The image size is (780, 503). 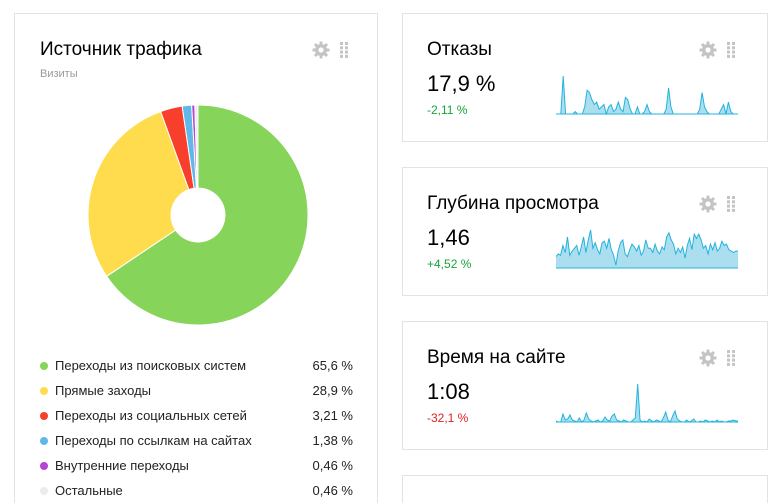 I want to click on legend-label: Переходы из поисковых систем, so click(x=151, y=365).